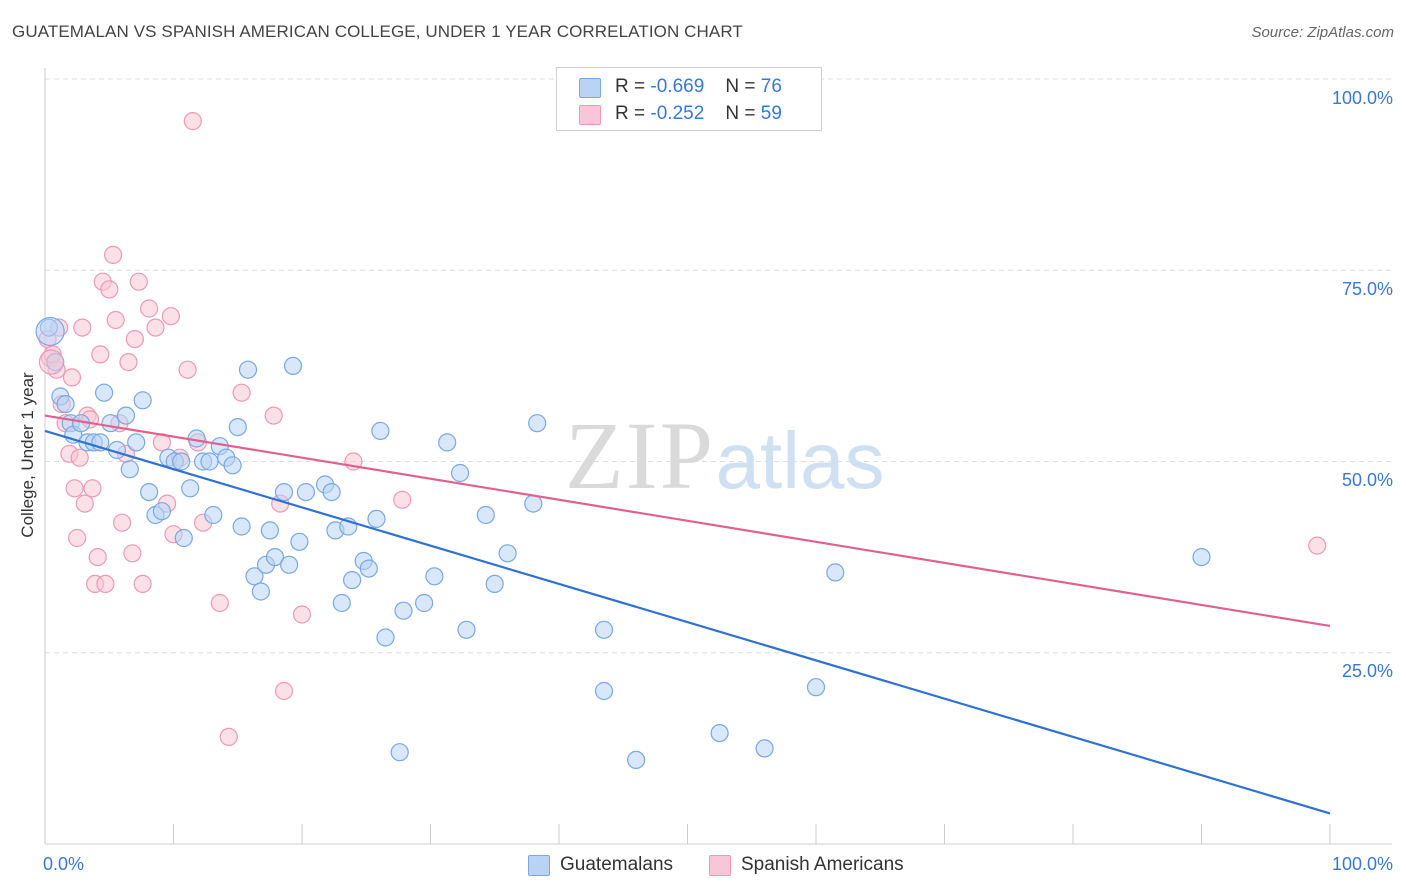 This screenshot has width=1406, height=892. I want to click on series-legend: Guatemalans Spanish Americans, so click(703, 865).